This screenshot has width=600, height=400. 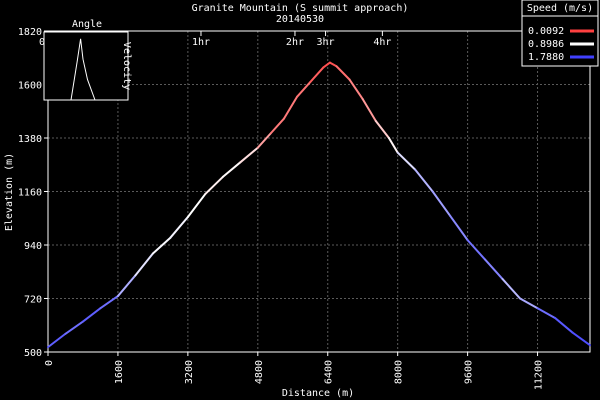 I want to click on x-tick-label: 9600, so click(x=469, y=372).